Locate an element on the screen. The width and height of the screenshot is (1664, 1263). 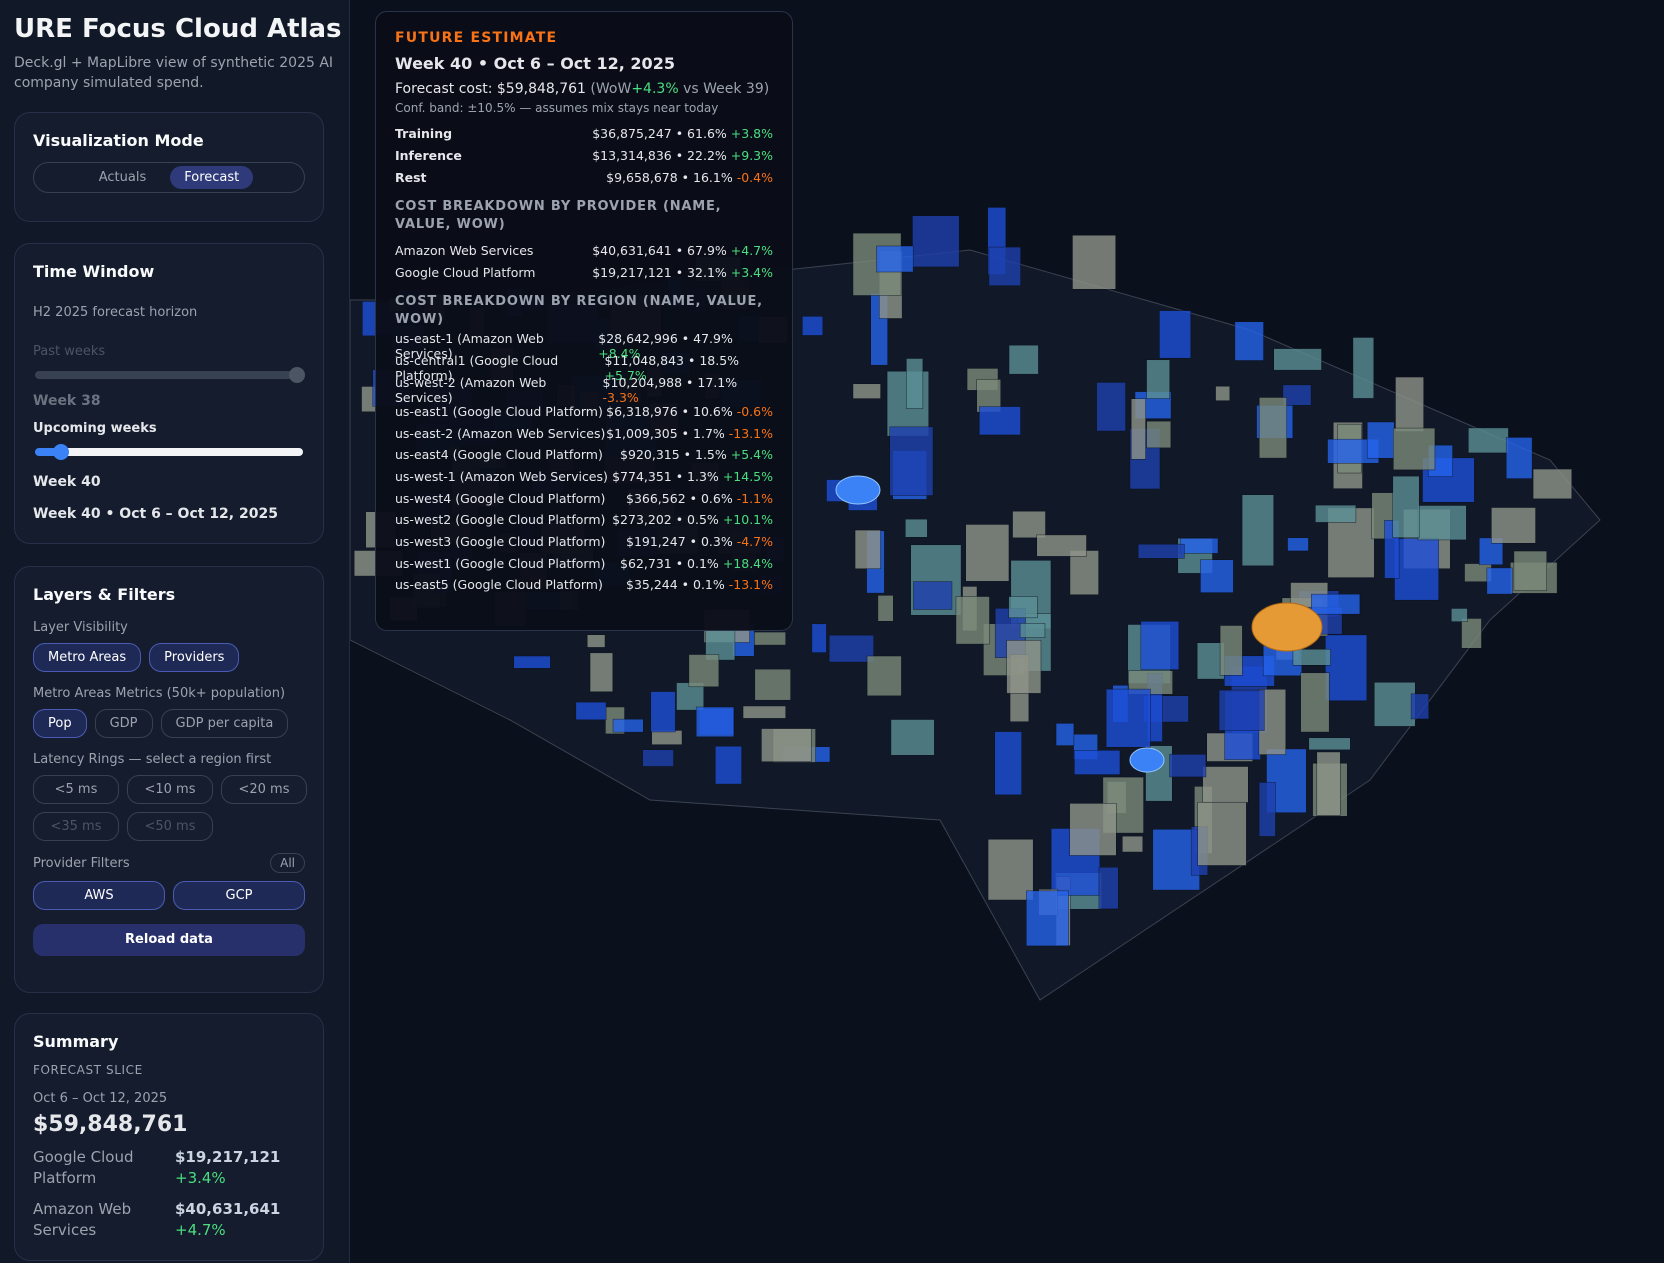
summary-wow: +3.4% is located at coordinates (200, 1178).